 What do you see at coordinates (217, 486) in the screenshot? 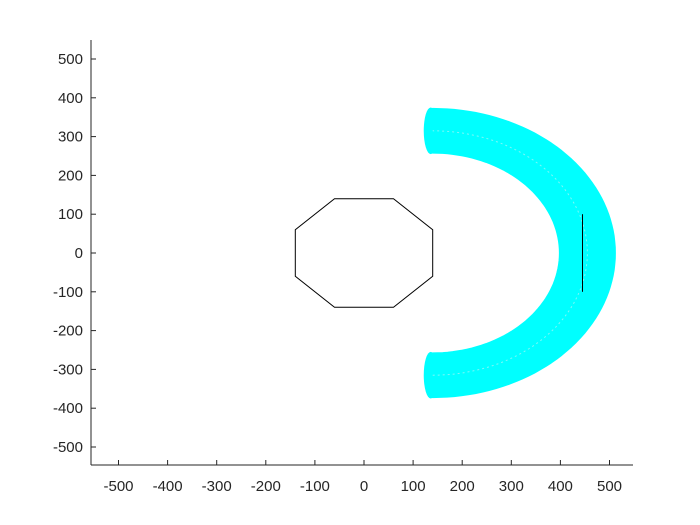
I see `x-tick-label: -300` at bounding box center [217, 486].